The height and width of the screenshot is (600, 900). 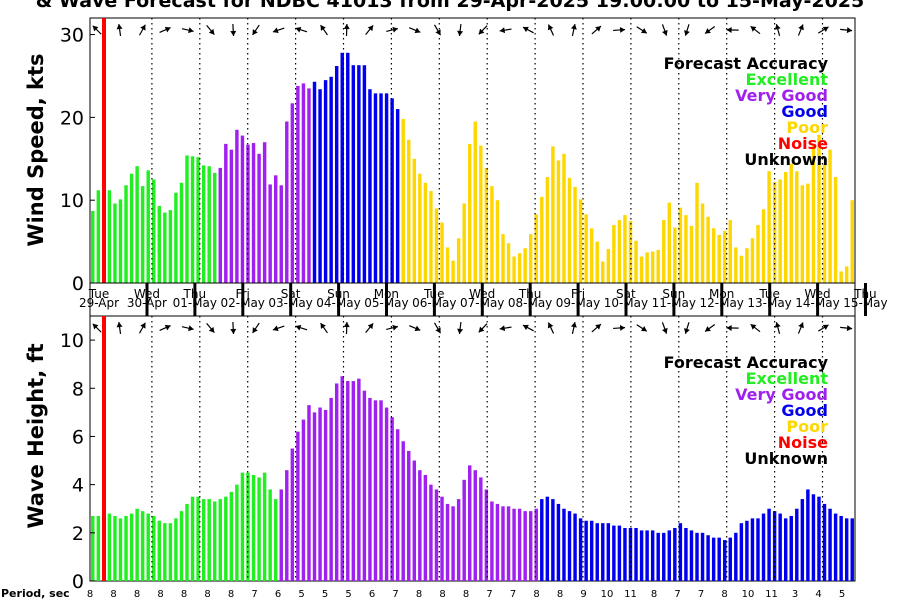 What do you see at coordinates (721, 303) in the screenshot?
I see `date-label: 12-May` at bounding box center [721, 303].